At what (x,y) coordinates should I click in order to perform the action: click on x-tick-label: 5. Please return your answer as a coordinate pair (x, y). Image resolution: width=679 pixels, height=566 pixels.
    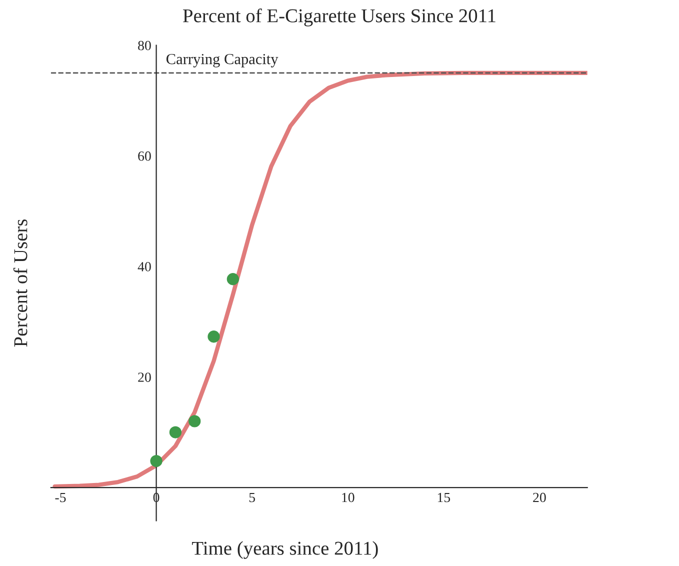
    Looking at the image, I should click on (252, 497).